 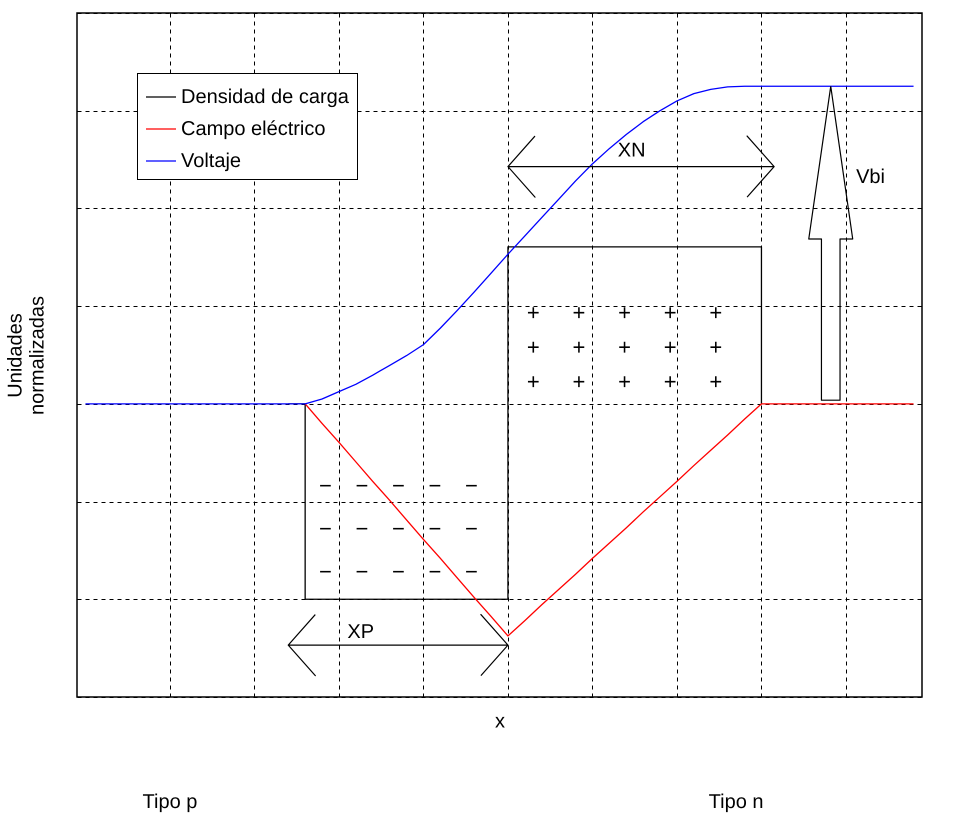 I want to click on text: Tipo n, so click(x=736, y=802).